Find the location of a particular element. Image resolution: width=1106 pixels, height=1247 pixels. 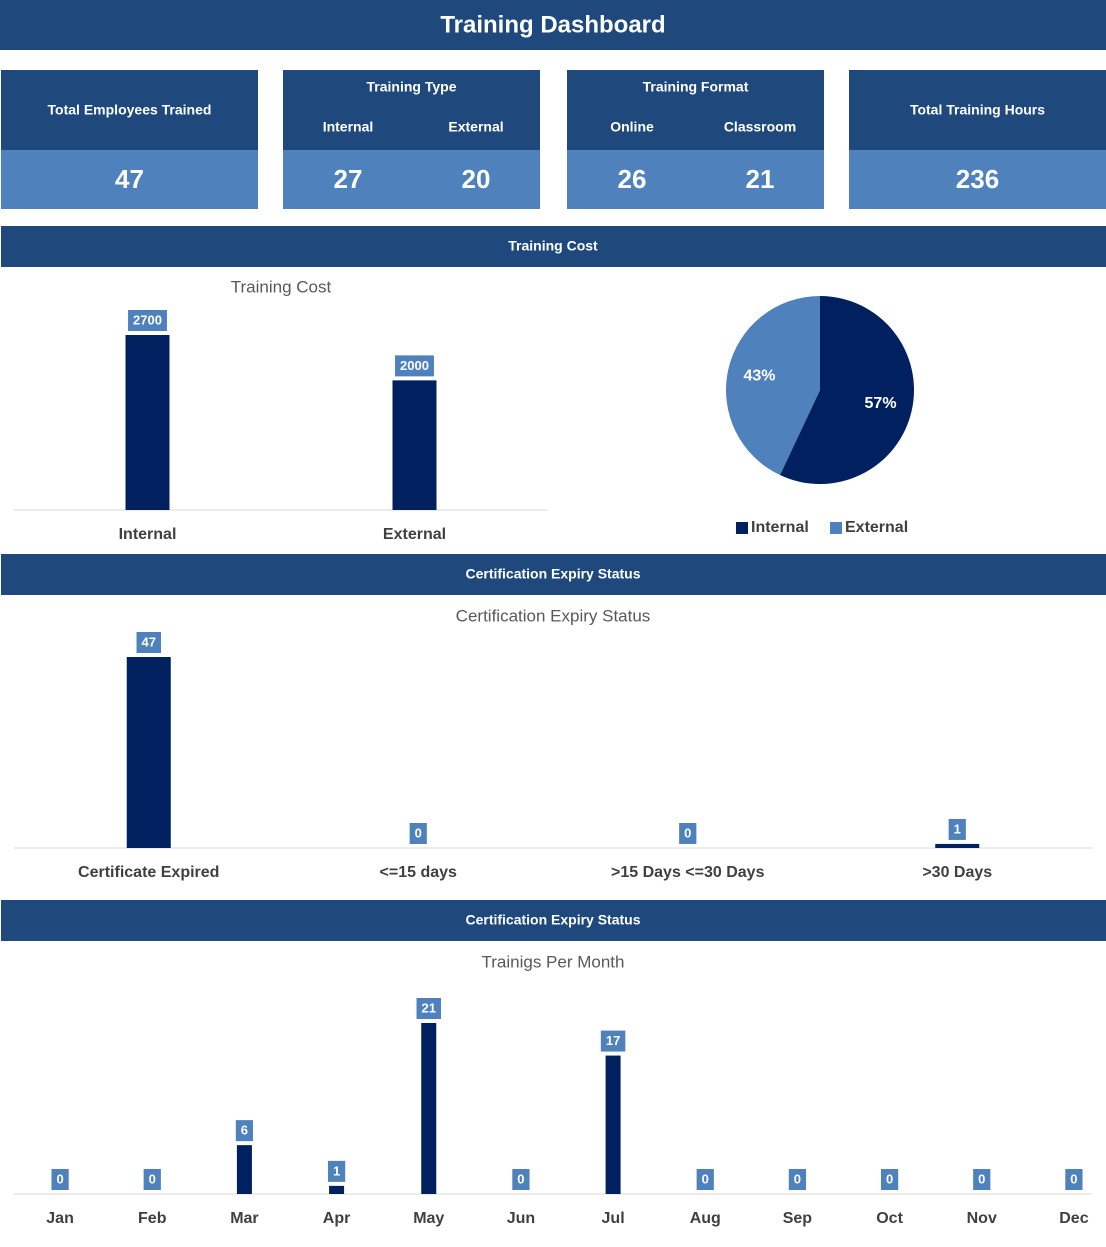

data-label: 17 is located at coordinates (613, 1040).